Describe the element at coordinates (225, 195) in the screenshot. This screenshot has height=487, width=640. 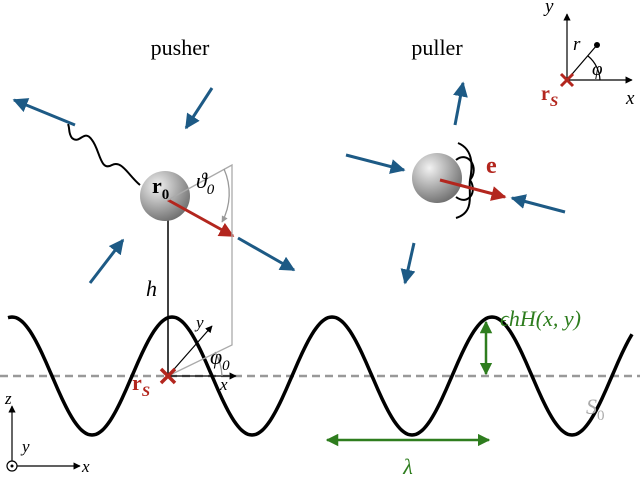
I see `theta-arc` at that location.